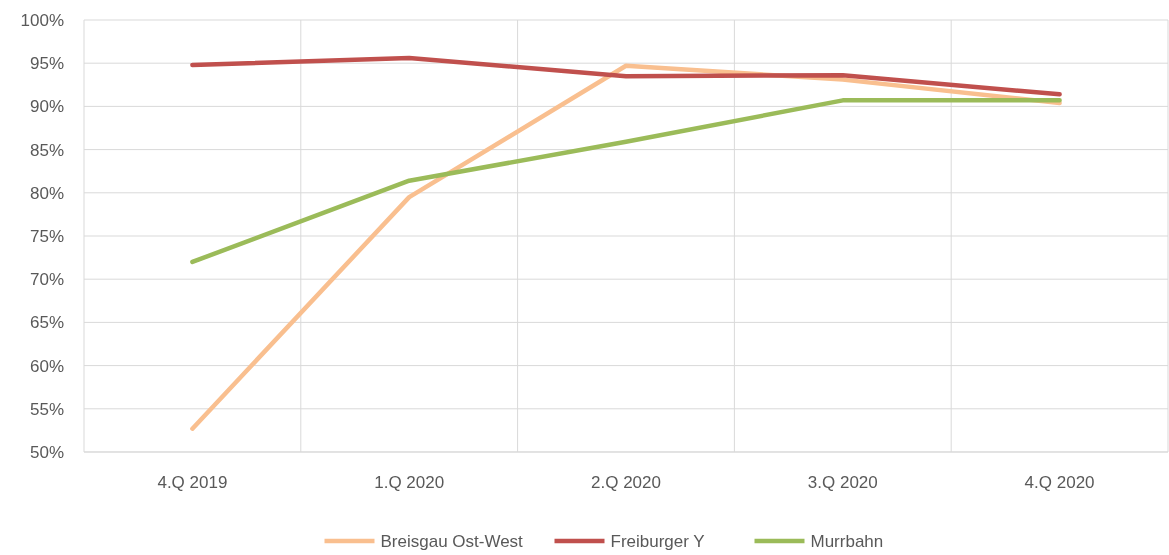 Image resolution: width=1169 pixels, height=555 pixels. I want to click on y-tick-label: 50%, so click(46, 452).